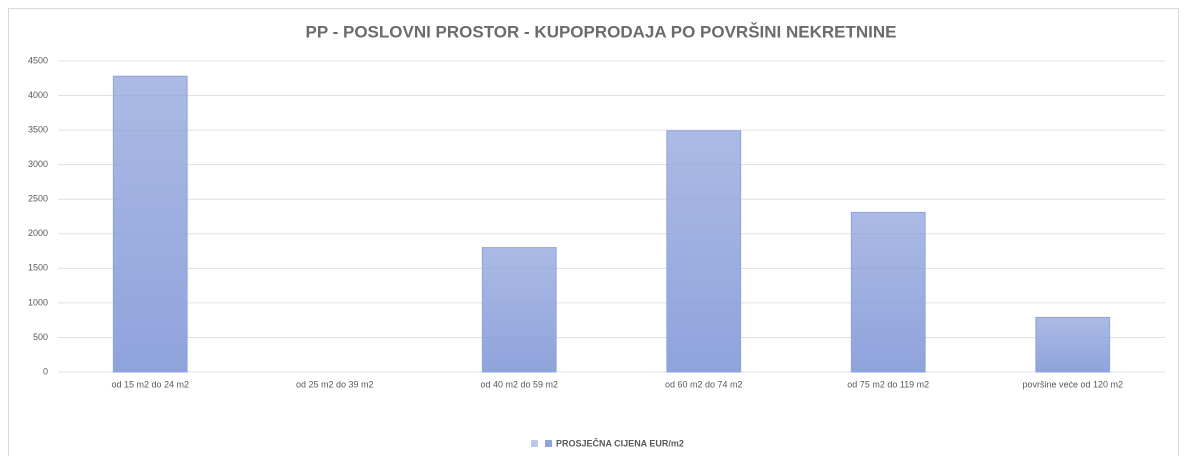 This screenshot has width=1184, height=456. I want to click on y-tick-label: 3500, so click(38, 129).